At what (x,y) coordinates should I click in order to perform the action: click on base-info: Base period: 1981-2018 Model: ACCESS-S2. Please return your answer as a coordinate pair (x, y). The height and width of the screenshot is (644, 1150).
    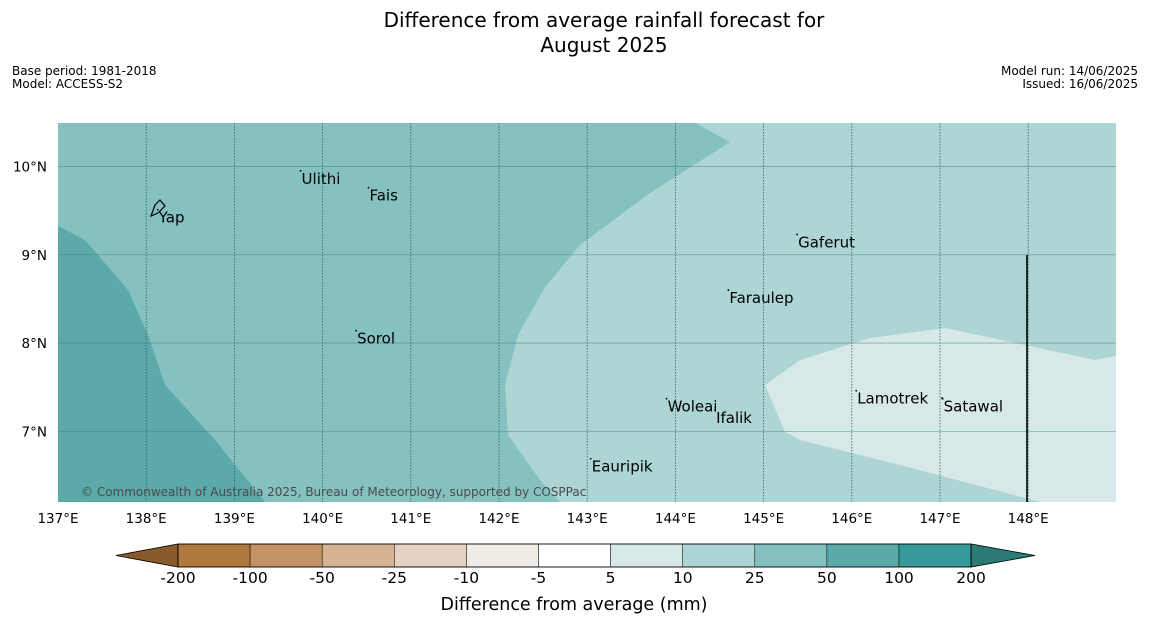
    Looking at the image, I should click on (84, 77).